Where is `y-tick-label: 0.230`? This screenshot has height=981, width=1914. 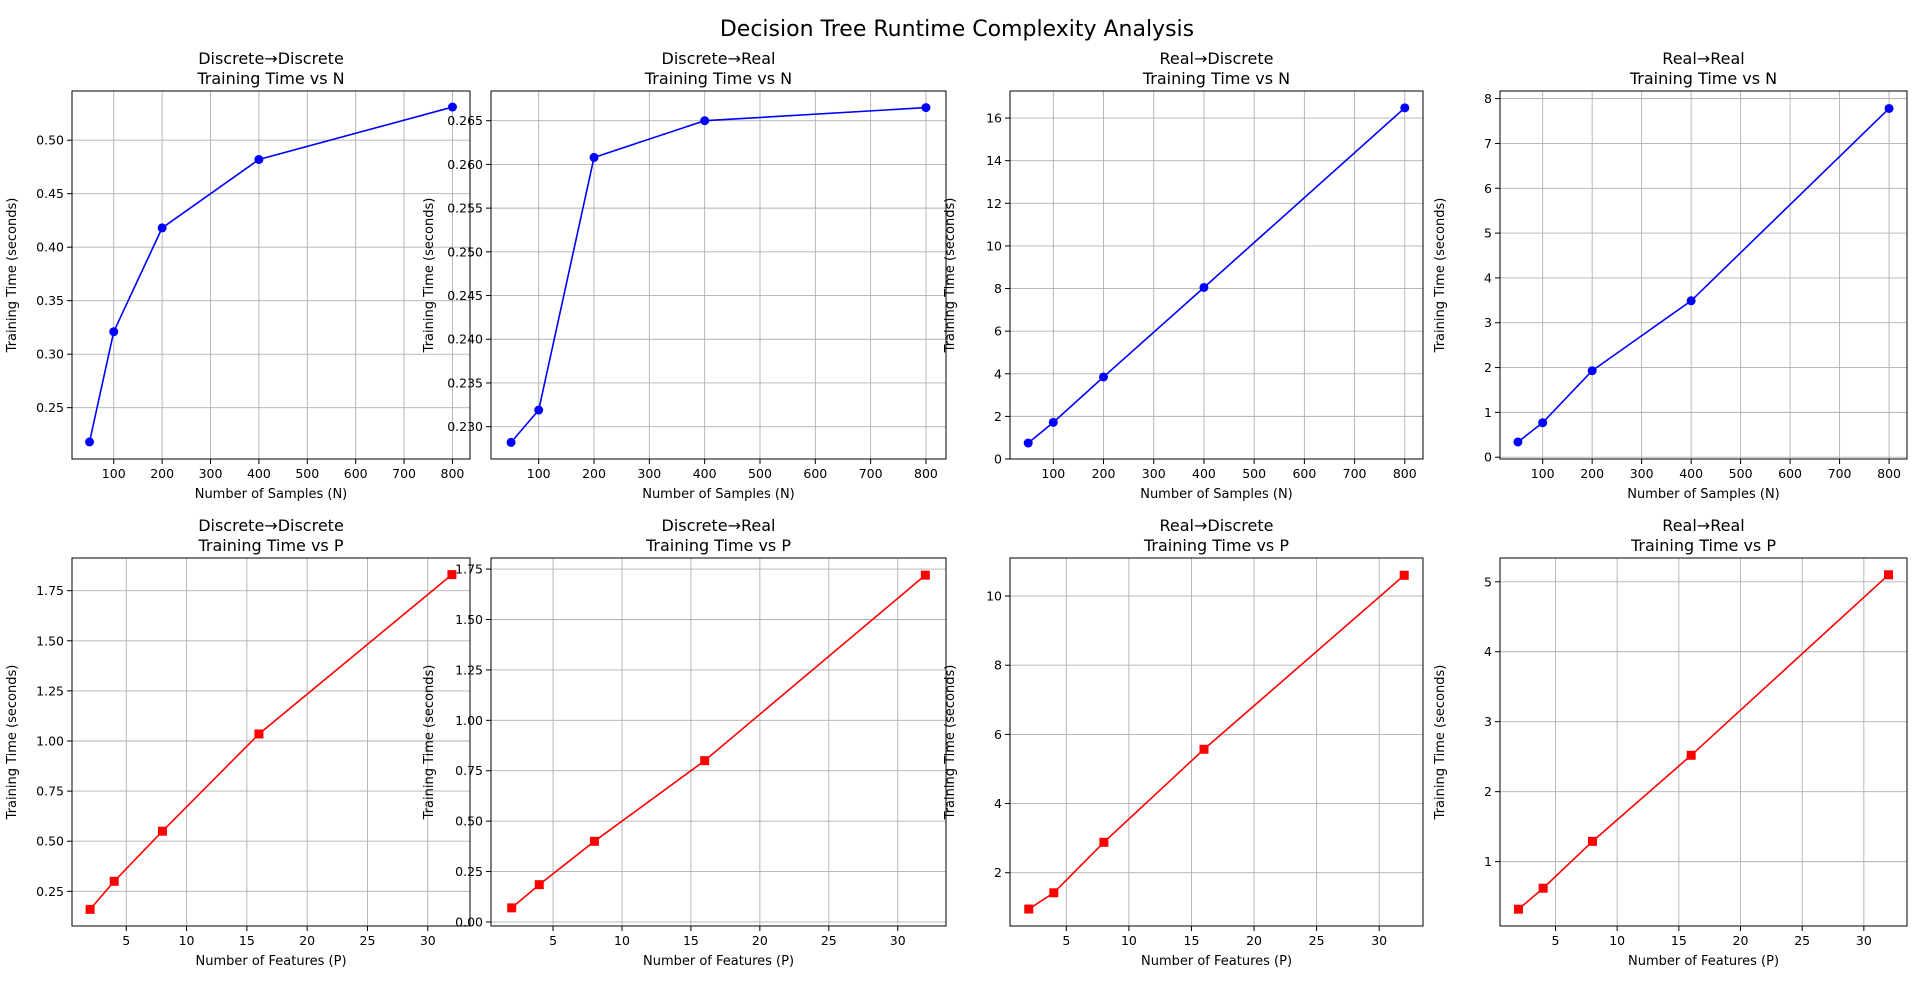
y-tick-label: 0.230 is located at coordinates (465, 426).